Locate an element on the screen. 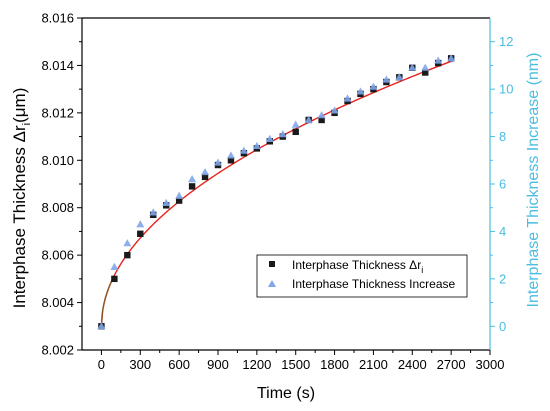  y-axis-right-title: Interphase Thickness Increase (nm) is located at coordinates (533, 180).